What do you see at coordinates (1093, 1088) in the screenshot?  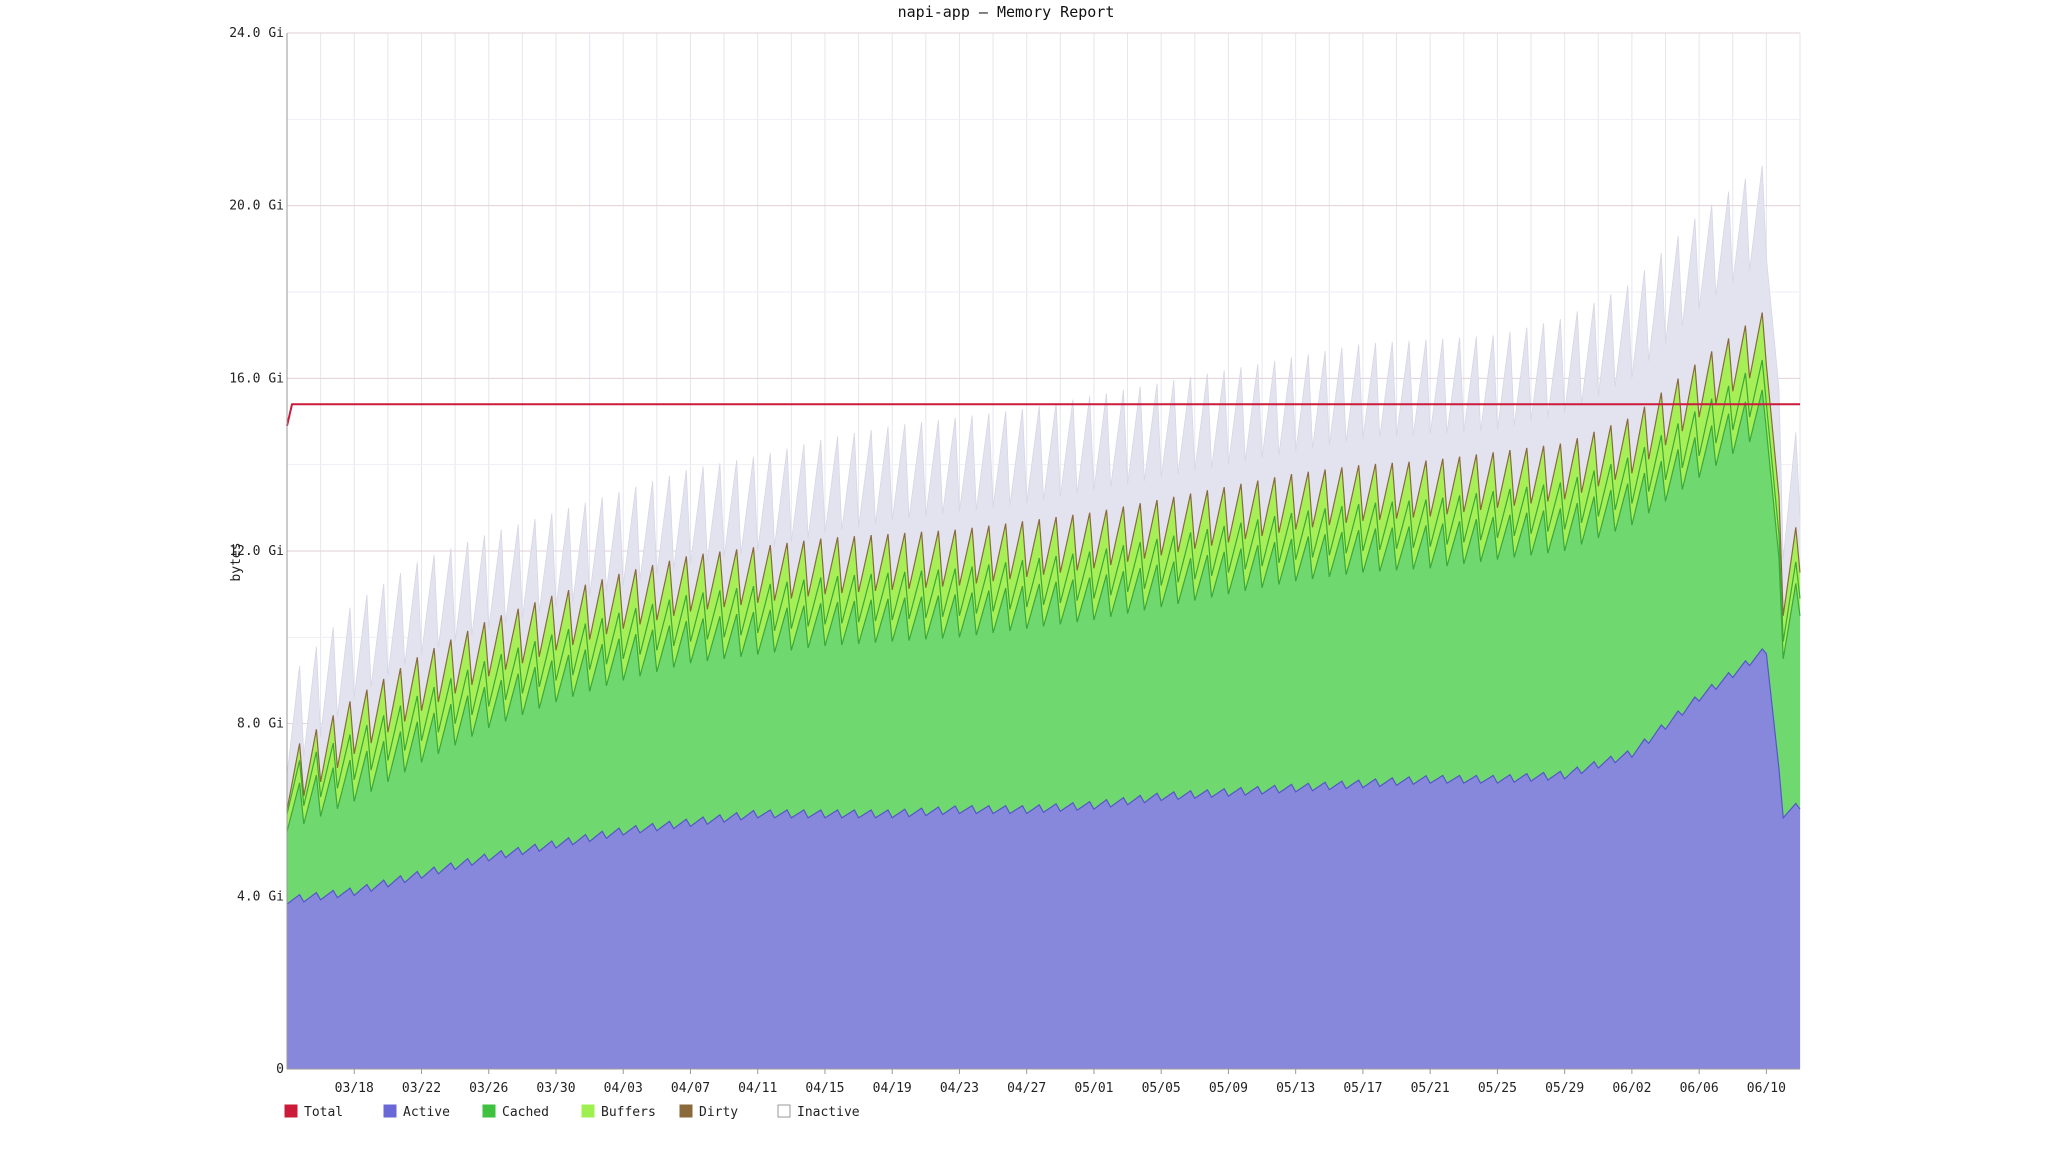 I see `x-tick-label: 05/01` at bounding box center [1093, 1088].